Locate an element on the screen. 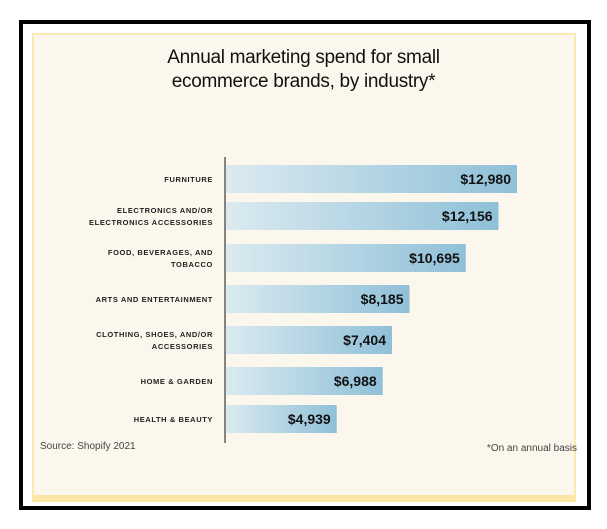  category-label: FURNITURE is located at coordinates (188, 179).